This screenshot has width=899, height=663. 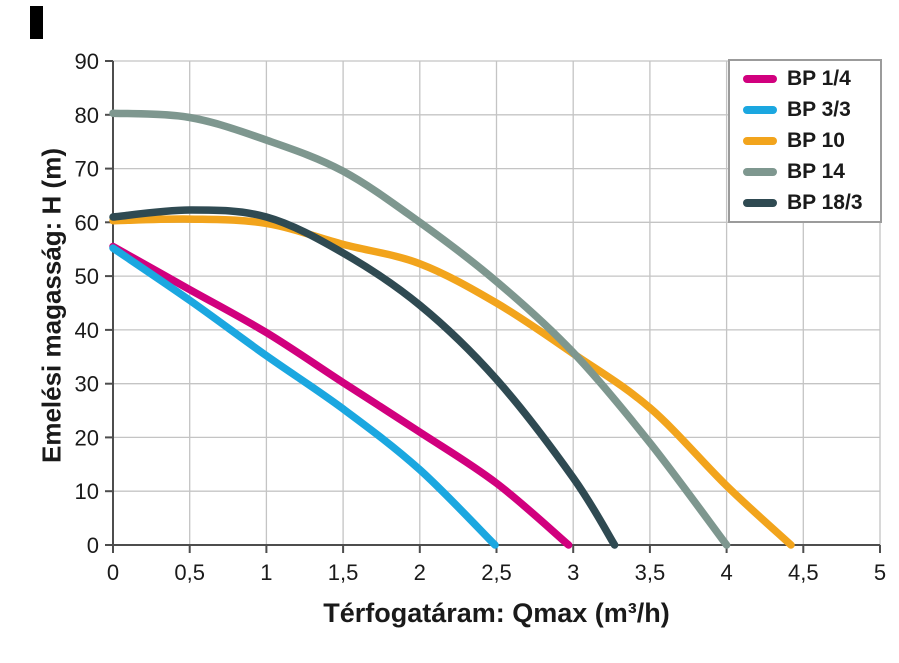 What do you see at coordinates (87, 169) in the screenshot?
I see `y-tick-label: 70` at bounding box center [87, 169].